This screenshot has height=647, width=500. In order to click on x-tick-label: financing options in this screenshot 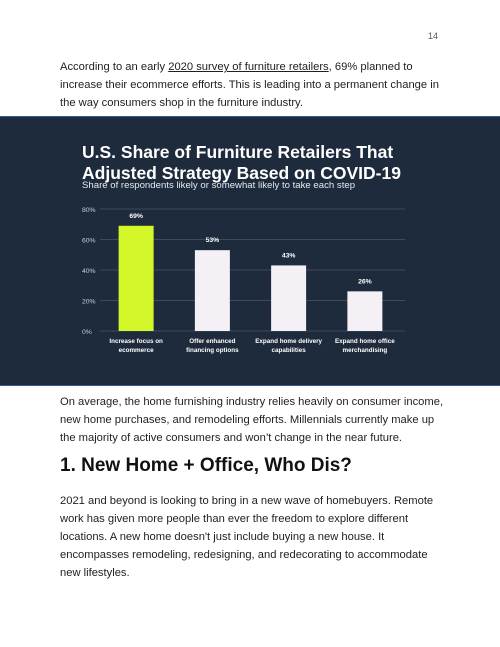, I will do `click(212, 350)`.